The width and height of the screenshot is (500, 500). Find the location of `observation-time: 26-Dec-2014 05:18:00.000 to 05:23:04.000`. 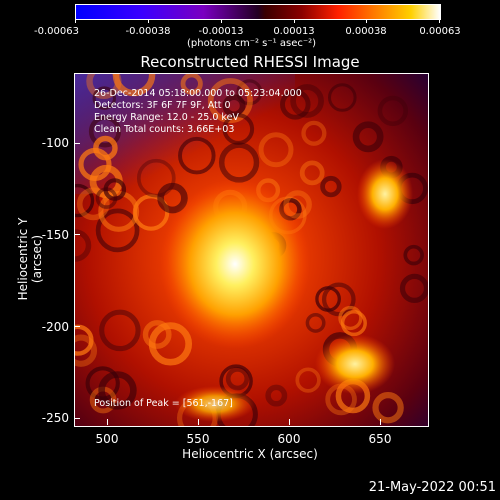

observation-time: 26-Dec-2014 05:18:00.000 to 05:23:04.000 is located at coordinates (198, 93).